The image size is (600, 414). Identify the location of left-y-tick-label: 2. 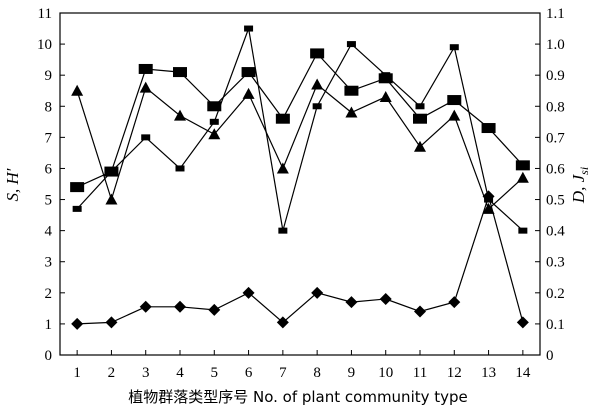
(49, 294).